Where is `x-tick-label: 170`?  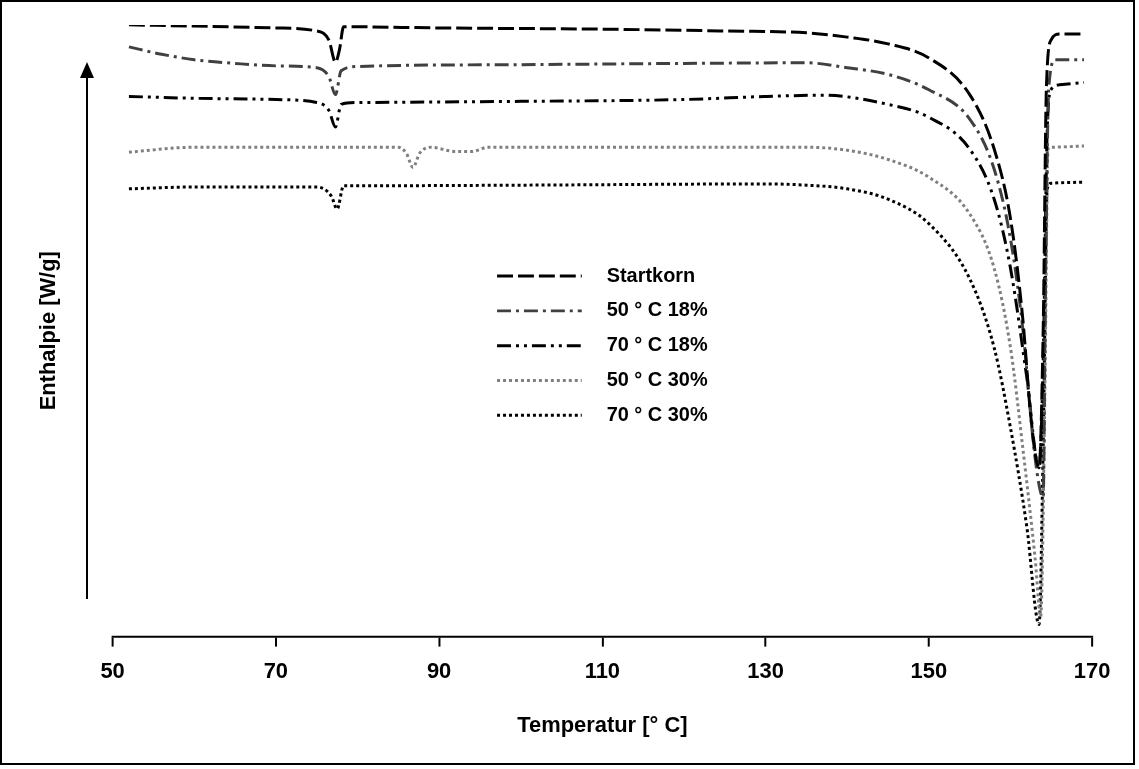
x-tick-label: 170 is located at coordinates (1092, 670).